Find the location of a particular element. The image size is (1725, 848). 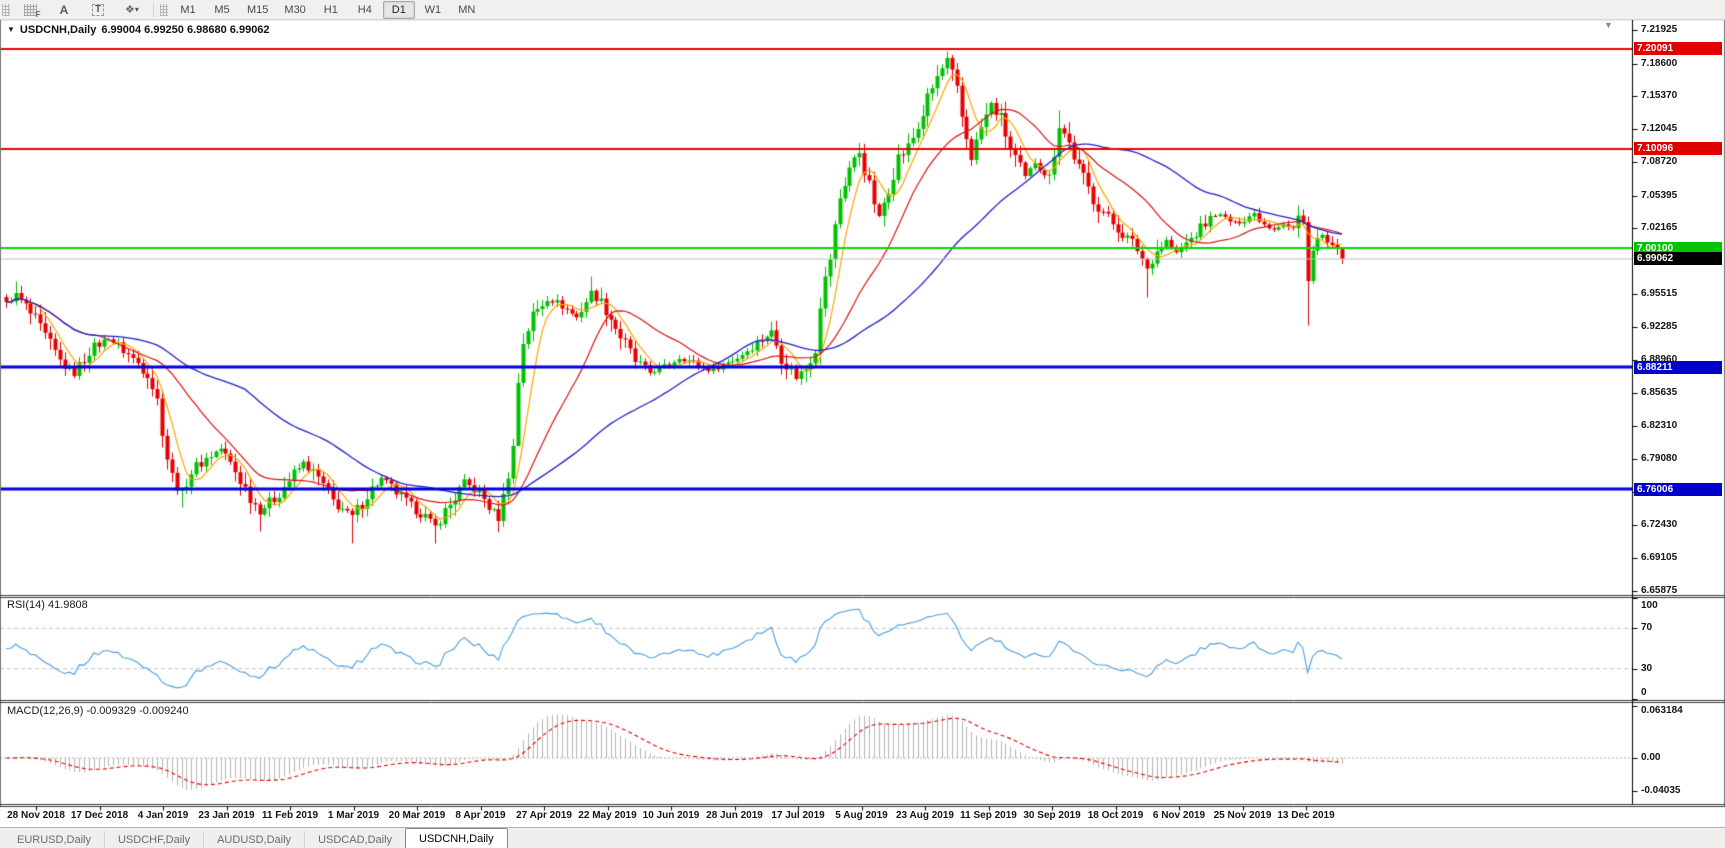

date-label: 25 Nov 2019 is located at coordinates (1242, 815).